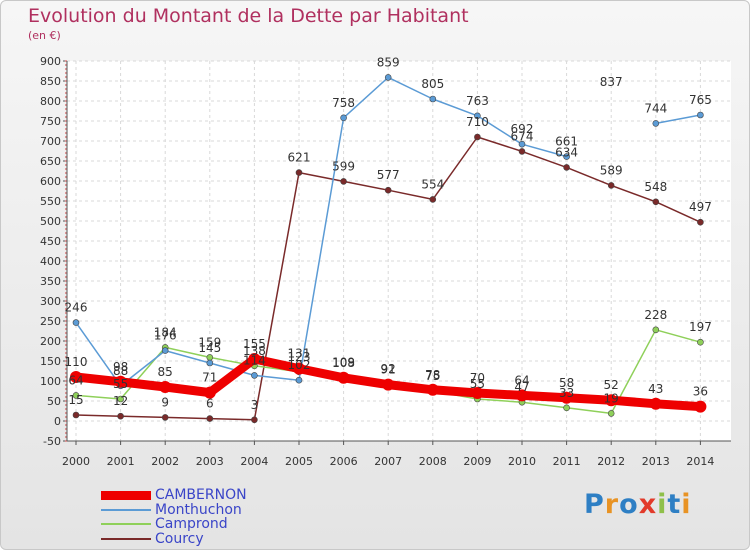 Image resolution: width=750 pixels, height=550 pixels. What do you see at coordinates (611, 385) in the screenshot?
I see `data-label-cambernon: 52` at bounding box center [611, 385].